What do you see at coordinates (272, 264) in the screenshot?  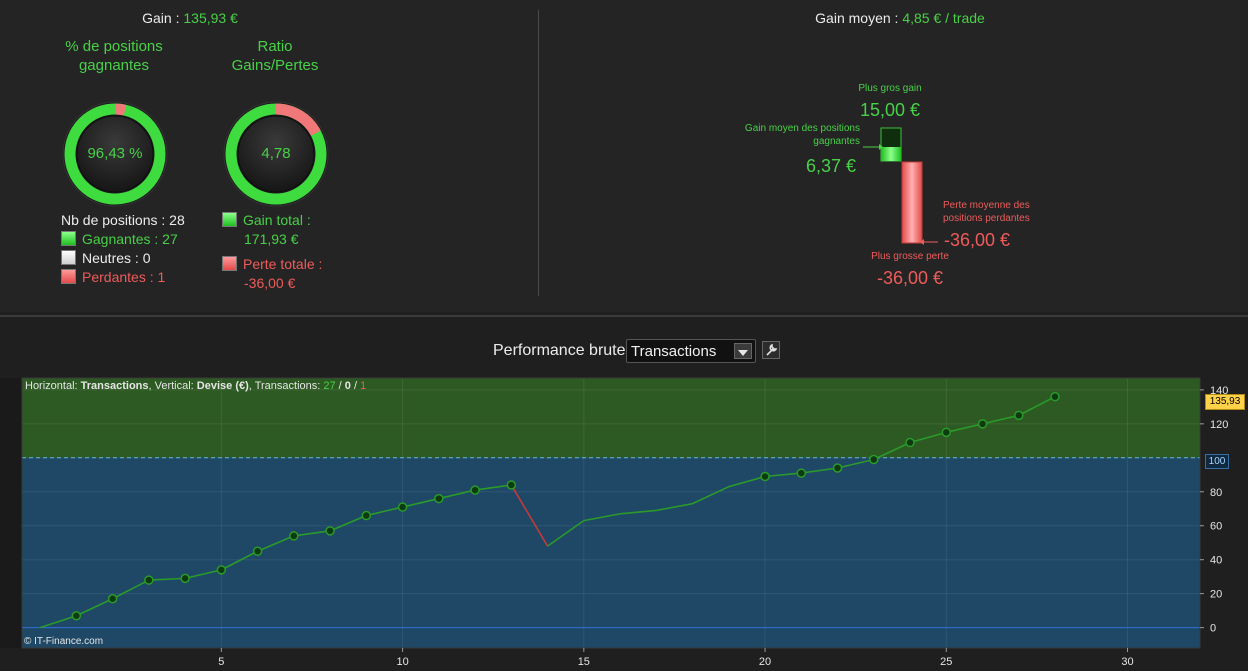 I see `perte-totale: Perte totale :` at bounding box center [272, 264].